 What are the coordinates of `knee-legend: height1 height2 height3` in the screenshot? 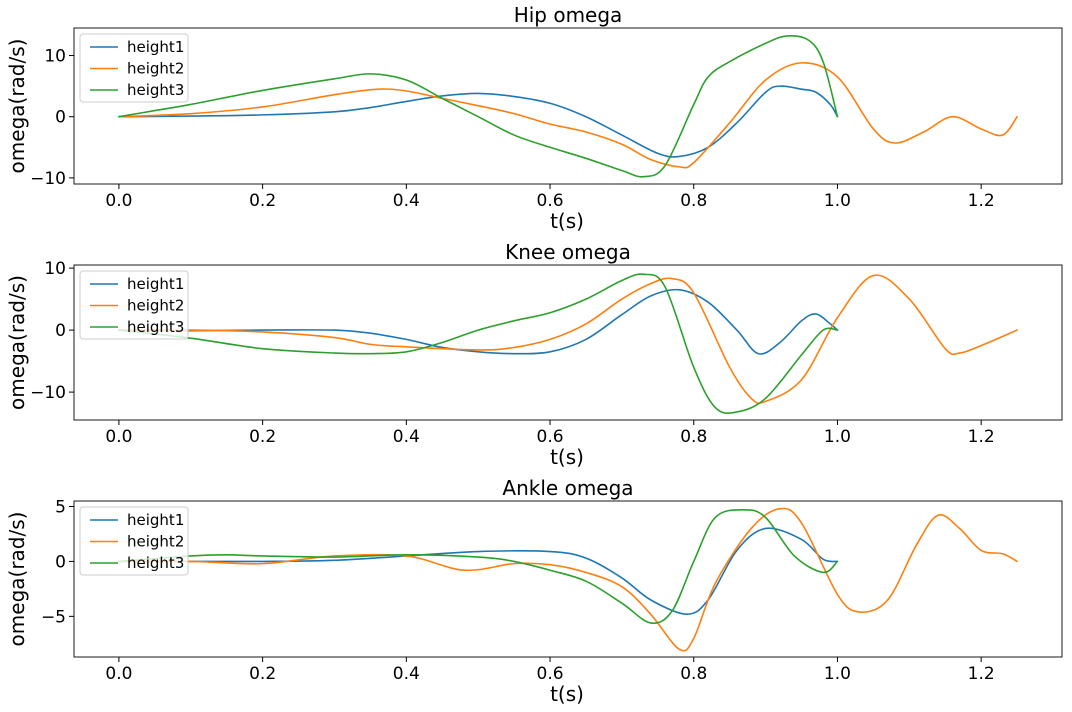 It's located at (134, 305).